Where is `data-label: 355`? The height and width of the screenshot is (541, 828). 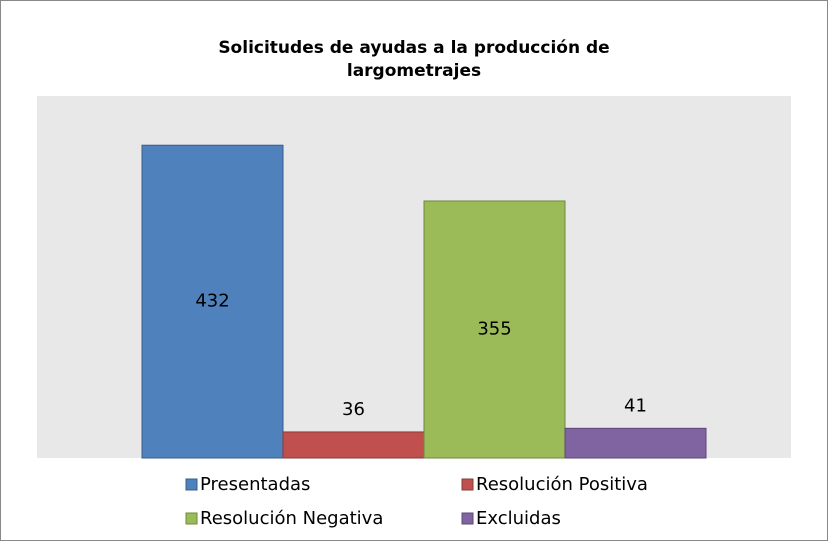
data-label: 355 is located at coordinates (494, 328).